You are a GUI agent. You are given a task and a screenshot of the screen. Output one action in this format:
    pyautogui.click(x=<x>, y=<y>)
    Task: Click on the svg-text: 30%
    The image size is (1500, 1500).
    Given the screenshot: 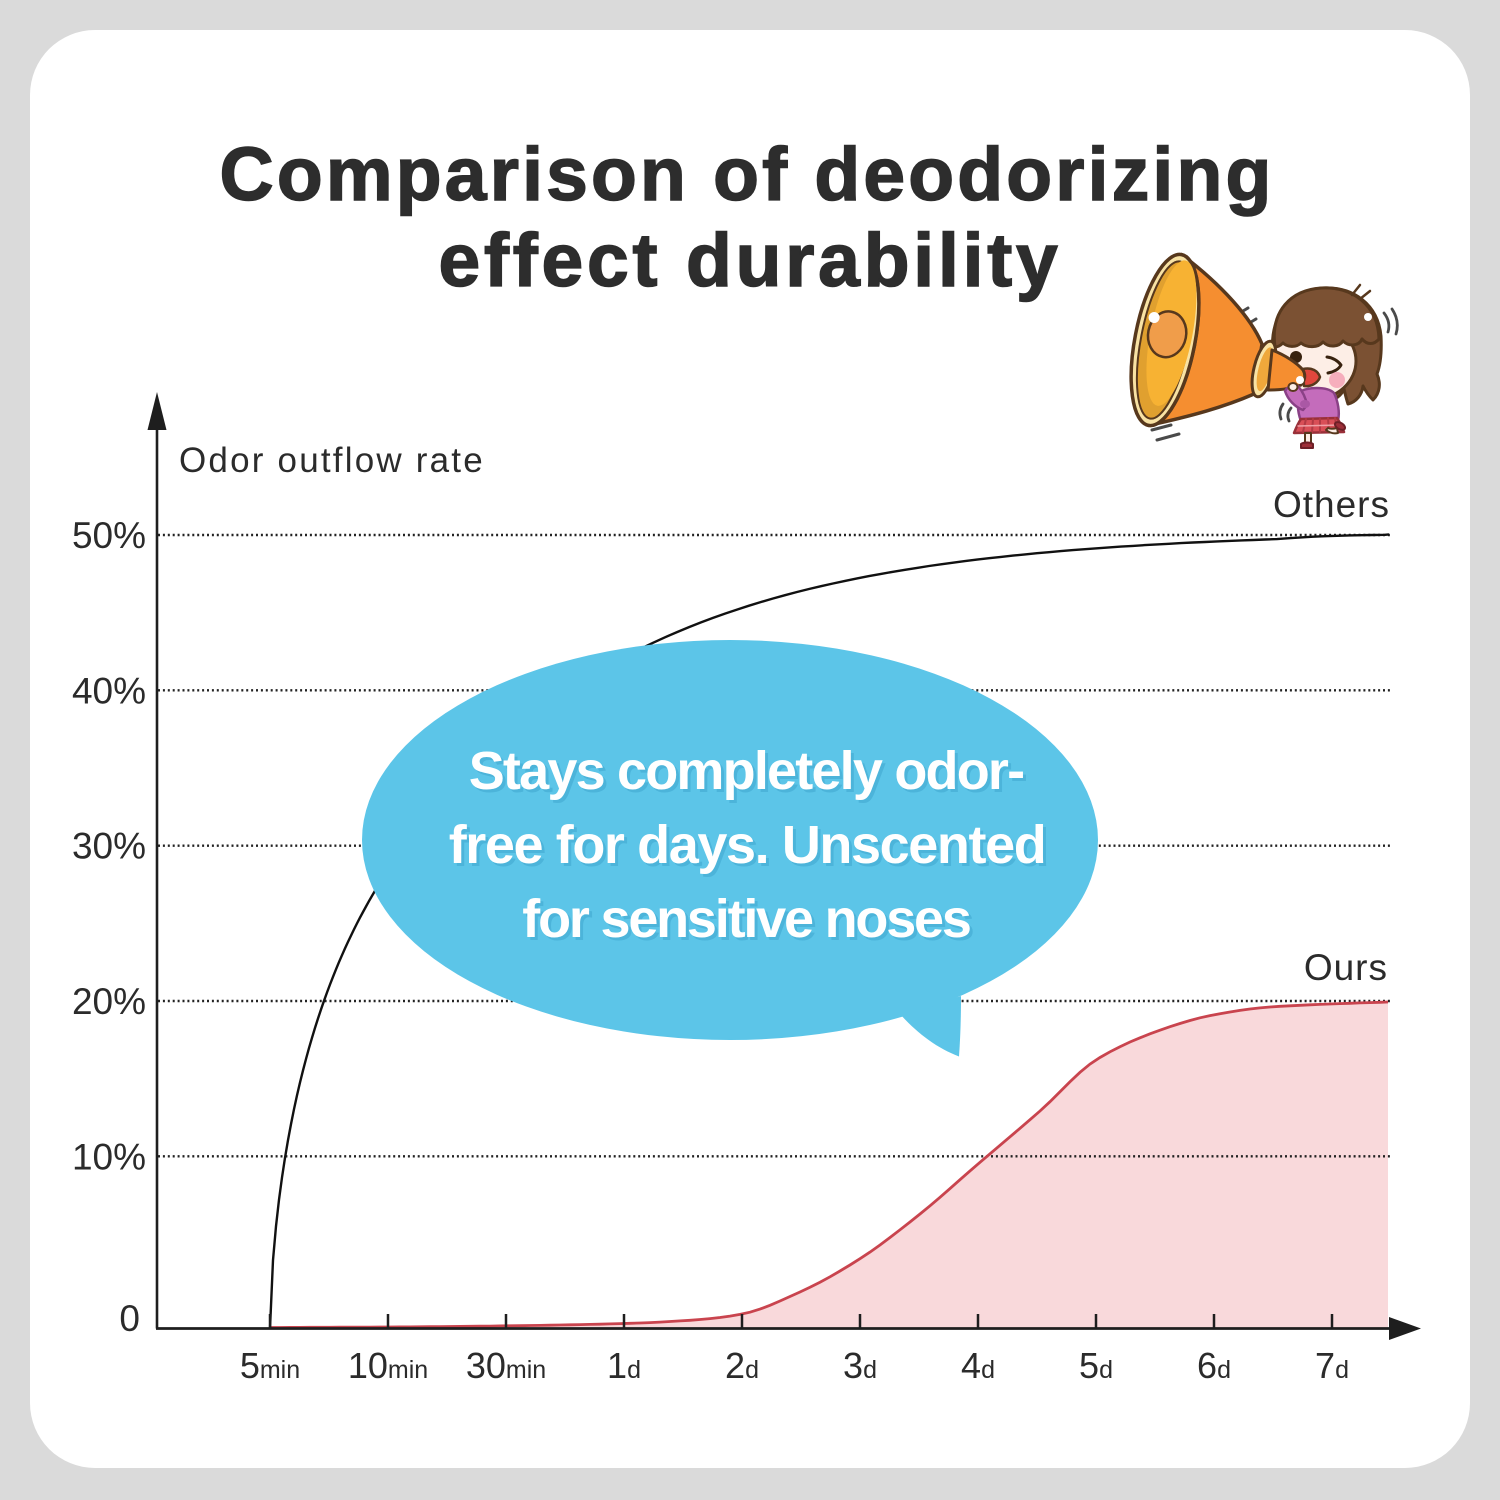 What is the action you would take?
    pyautogui.click(x=109, y=846)
    